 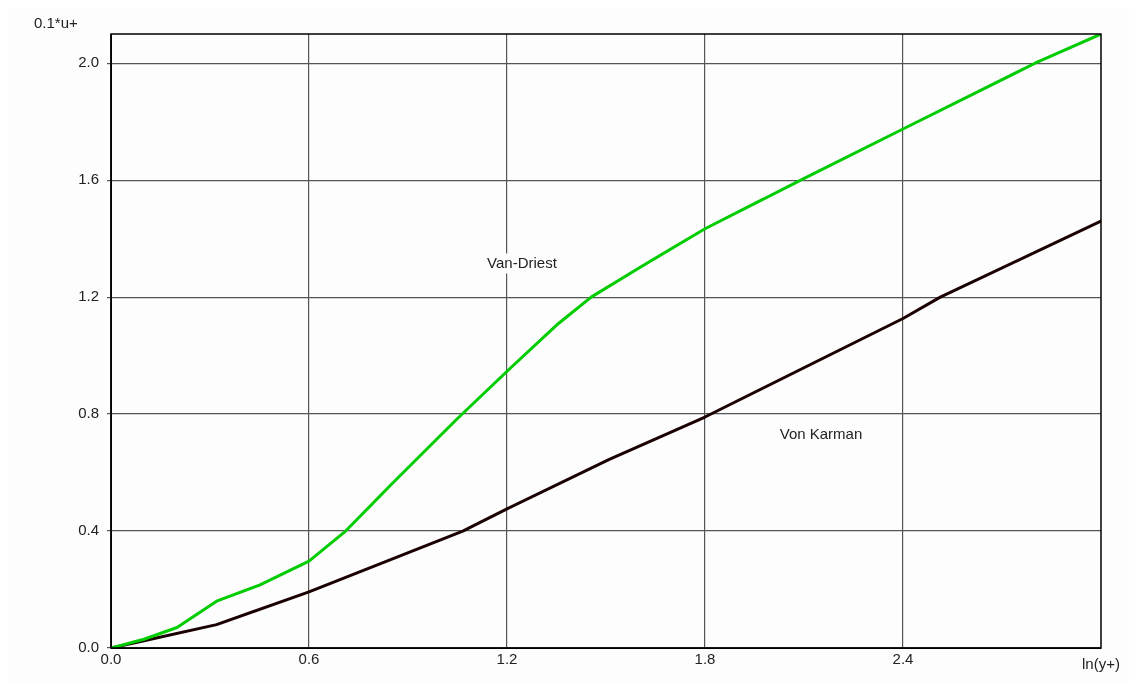 I want to click on x-tick-label: 1.8, so click(x=705, y=659).